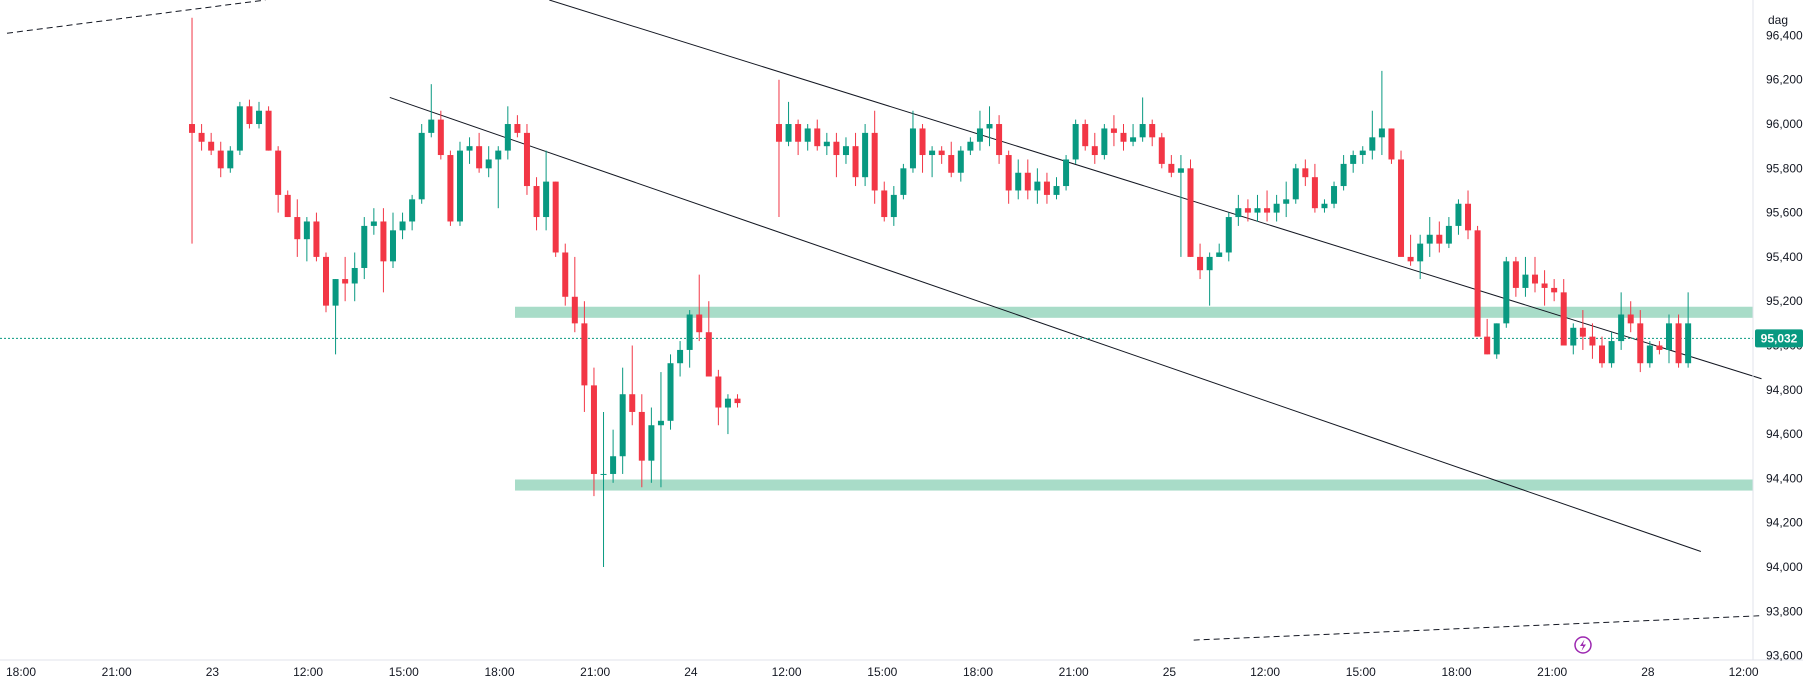  I want to click on y-tick-label: 96,200, so click(1784, 80).